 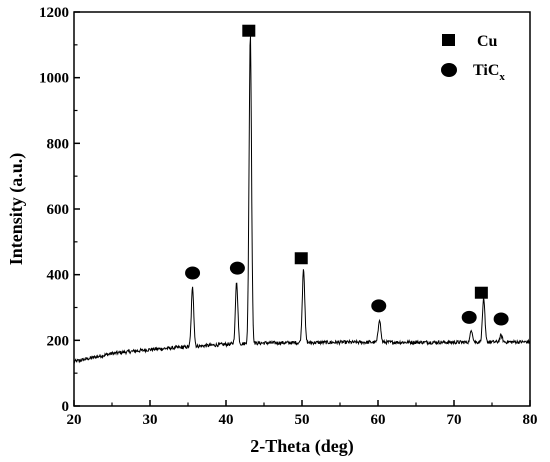 I want to click on x-tick-label: 30, so click(x=150, y=420).